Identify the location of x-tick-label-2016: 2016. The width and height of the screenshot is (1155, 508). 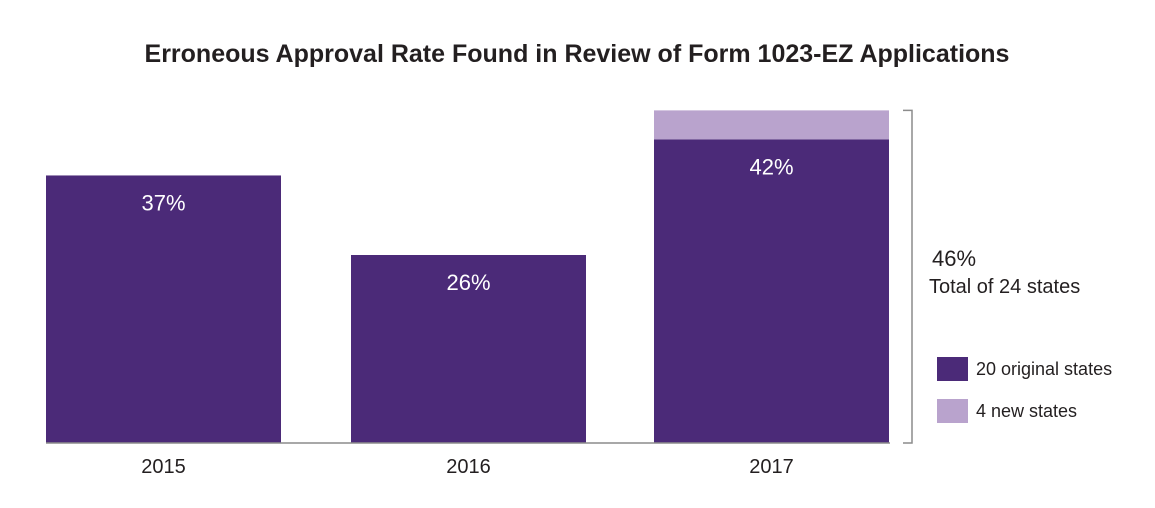
(468, 467).